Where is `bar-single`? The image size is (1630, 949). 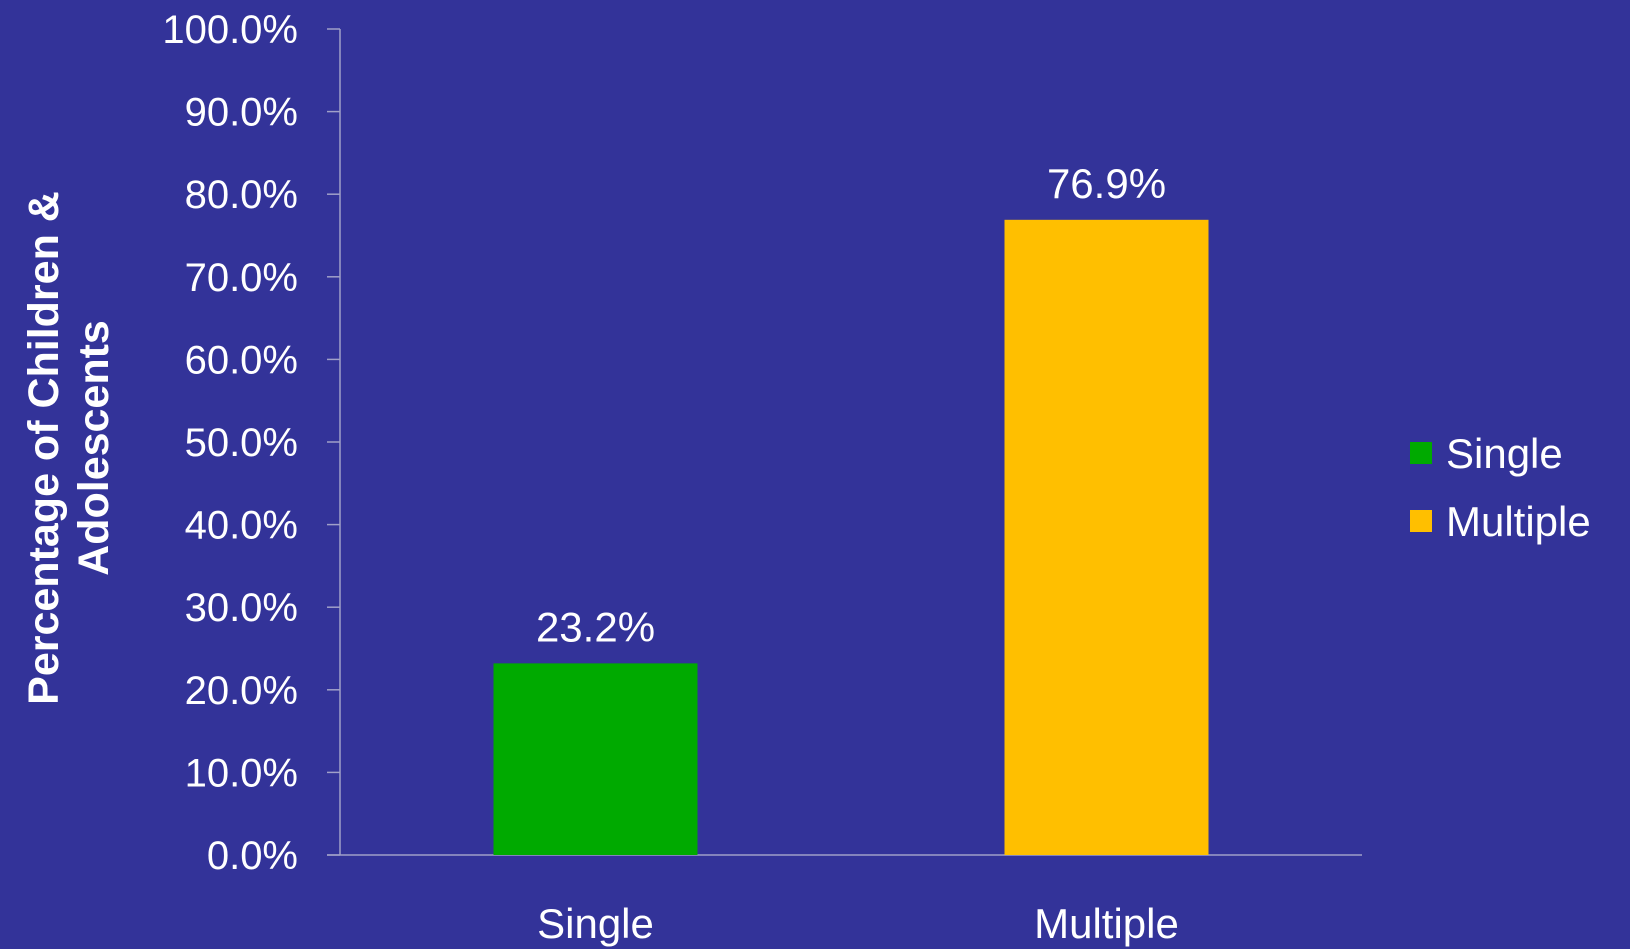 bar-single is located at coordinates (595, 759).